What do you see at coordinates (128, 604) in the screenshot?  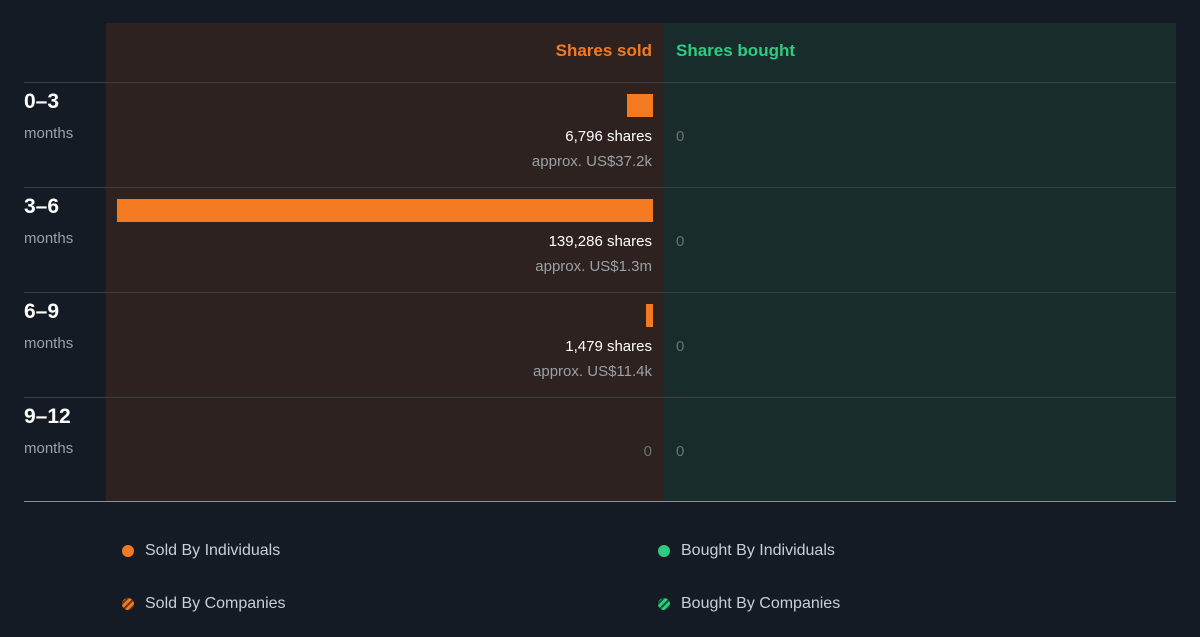 I see `orange-hatched-dot-icon` at bounding box center [128, 604].